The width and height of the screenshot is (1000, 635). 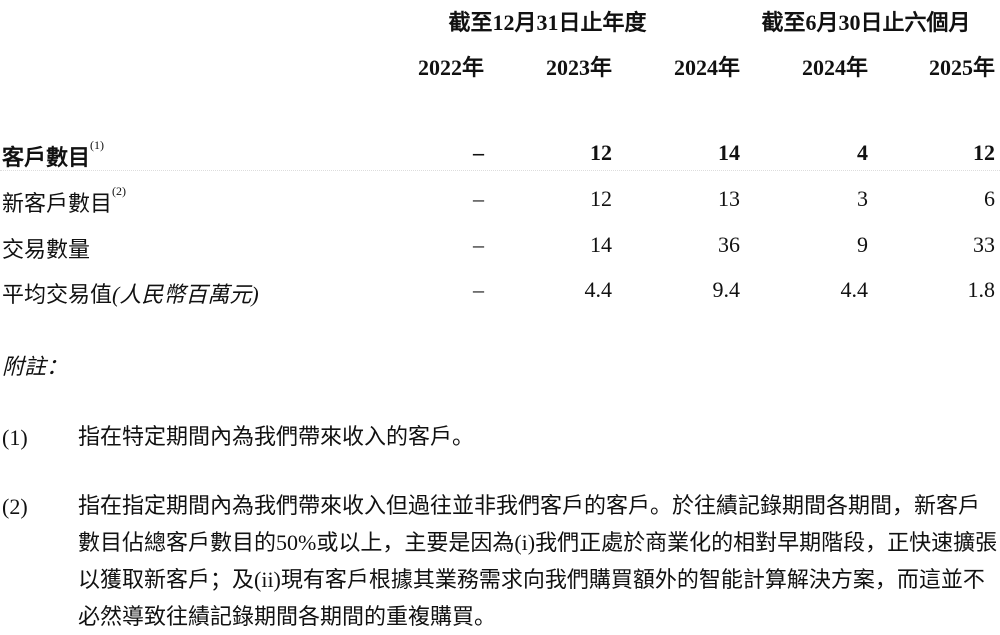 I want to click on row-label-text: 客戶數目, so click(x=46, y=157).